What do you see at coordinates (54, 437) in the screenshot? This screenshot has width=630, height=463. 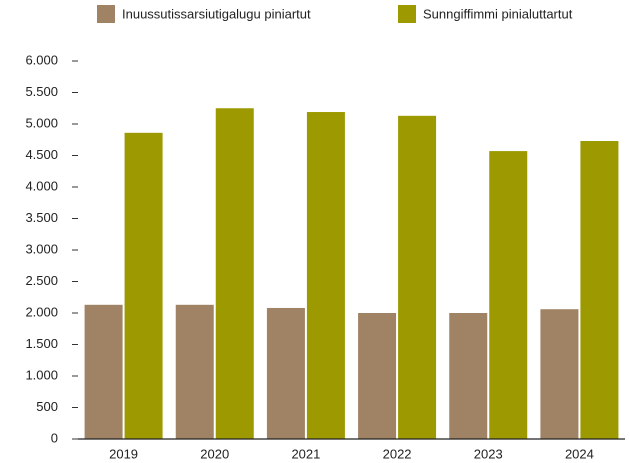 I see `y-tick-label: 0` at bounding box center [54, 437].